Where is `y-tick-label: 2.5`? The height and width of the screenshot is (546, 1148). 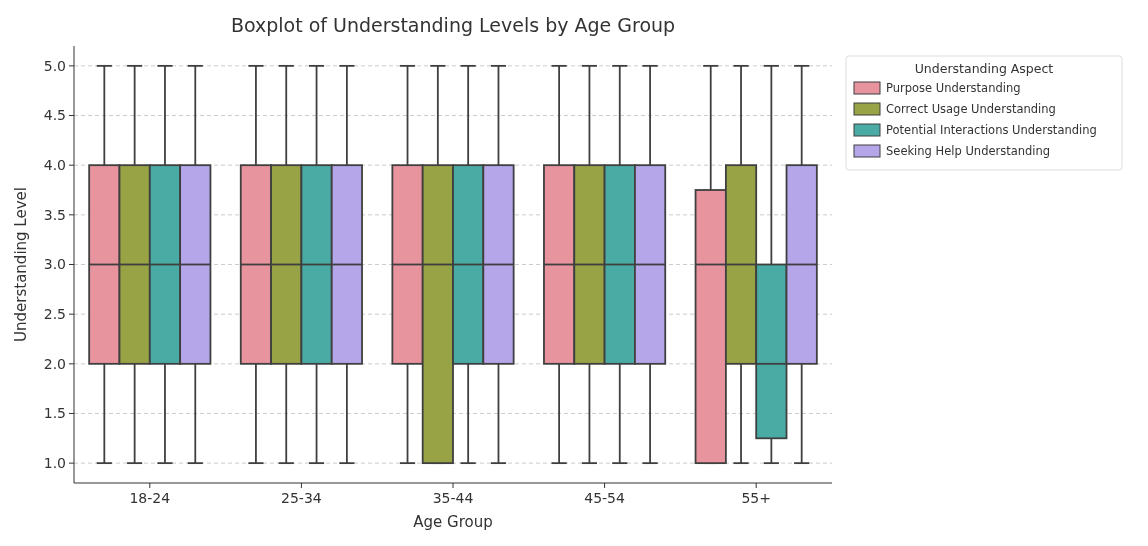
y-tick-label: 2.5 is located at coordinates (54, 314).